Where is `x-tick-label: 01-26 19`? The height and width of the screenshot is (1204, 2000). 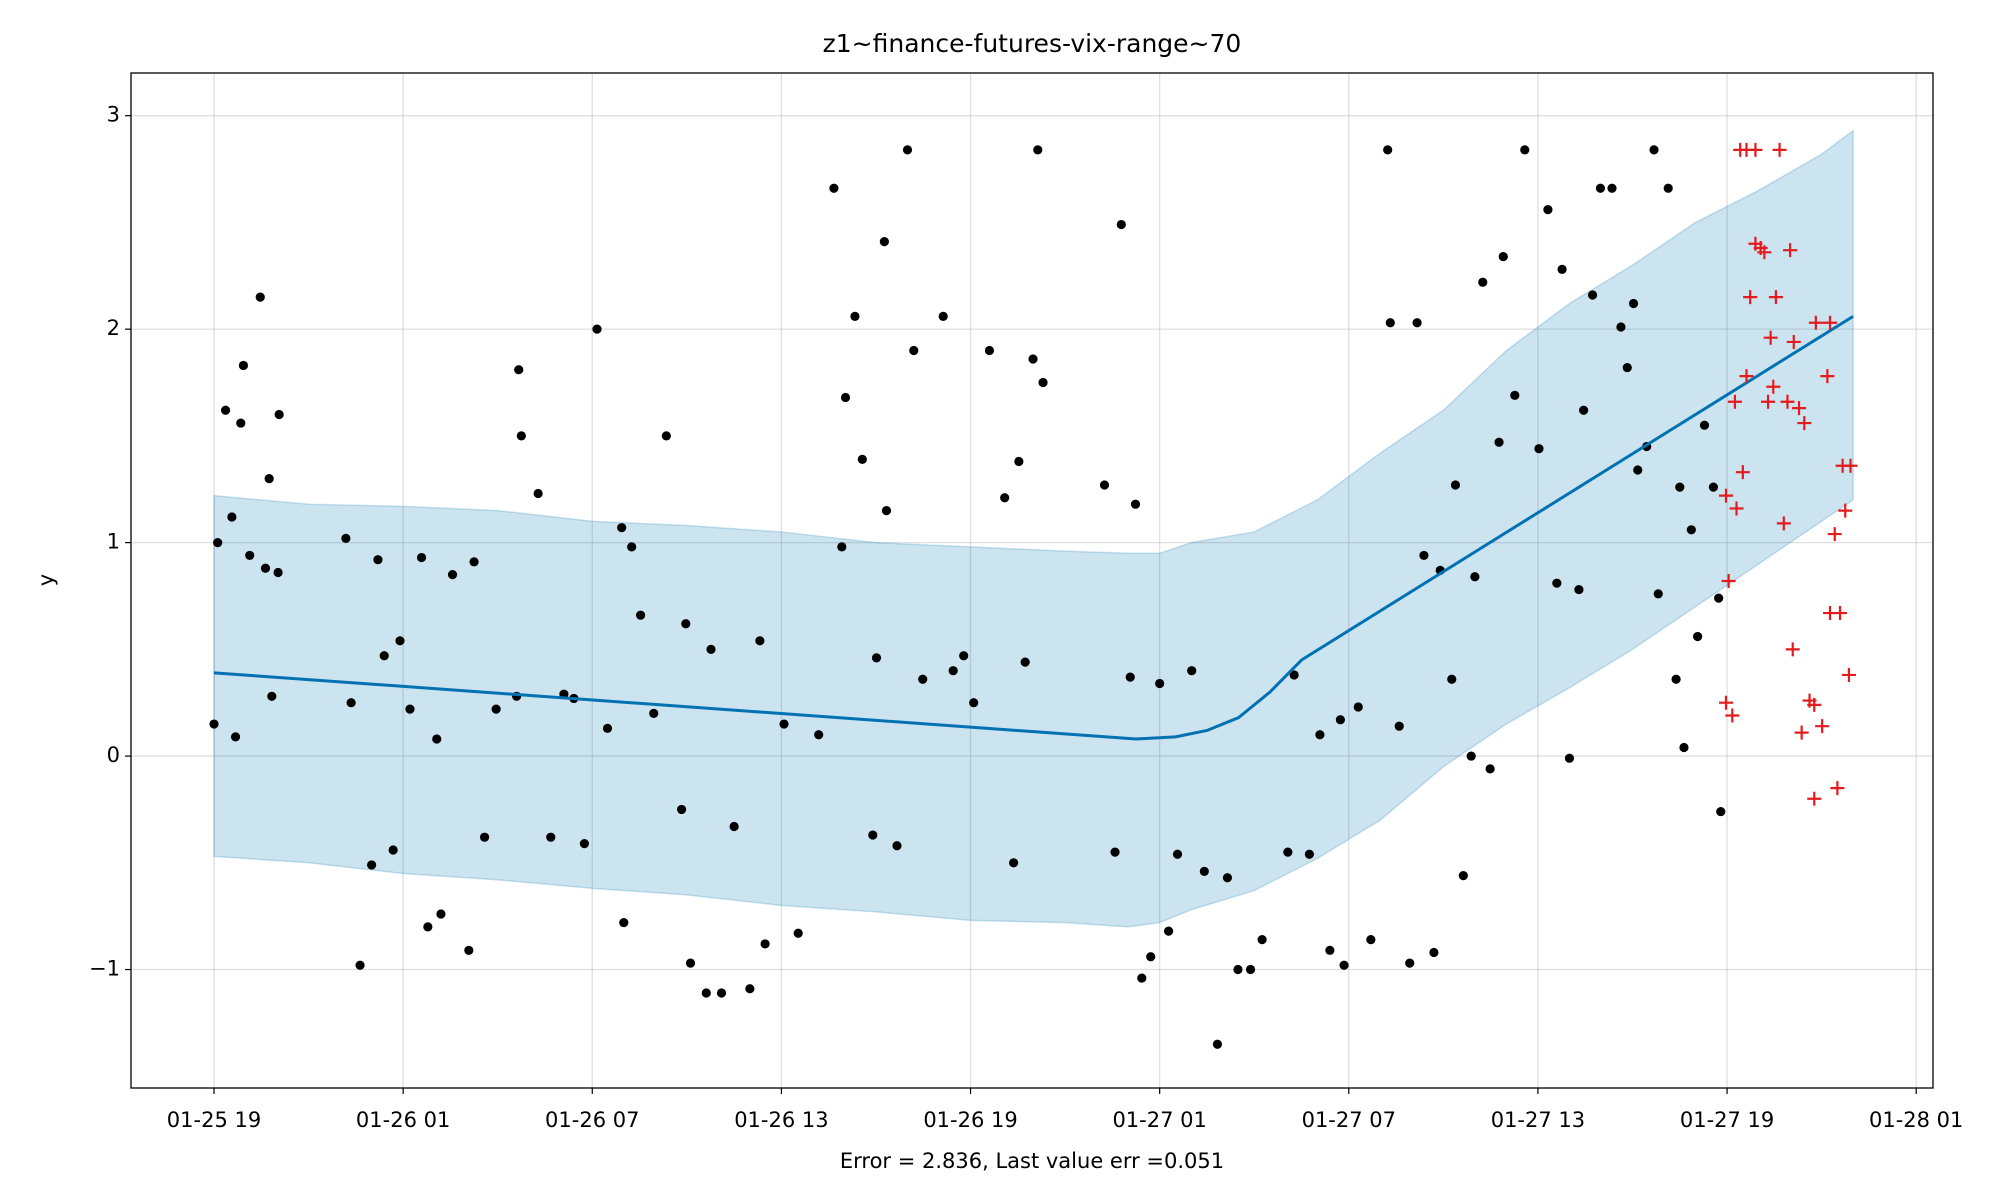
x-tick-label: 01-26 19 is located at coordinates (970, 1120).